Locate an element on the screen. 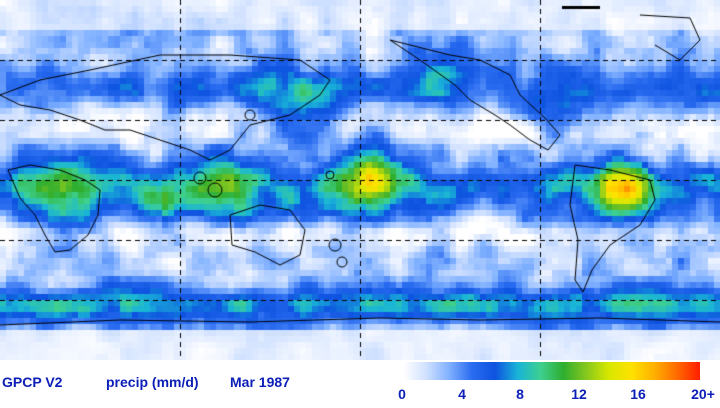  colorbar-tick-20plus: 20+ is located at coordinates (703, 394).